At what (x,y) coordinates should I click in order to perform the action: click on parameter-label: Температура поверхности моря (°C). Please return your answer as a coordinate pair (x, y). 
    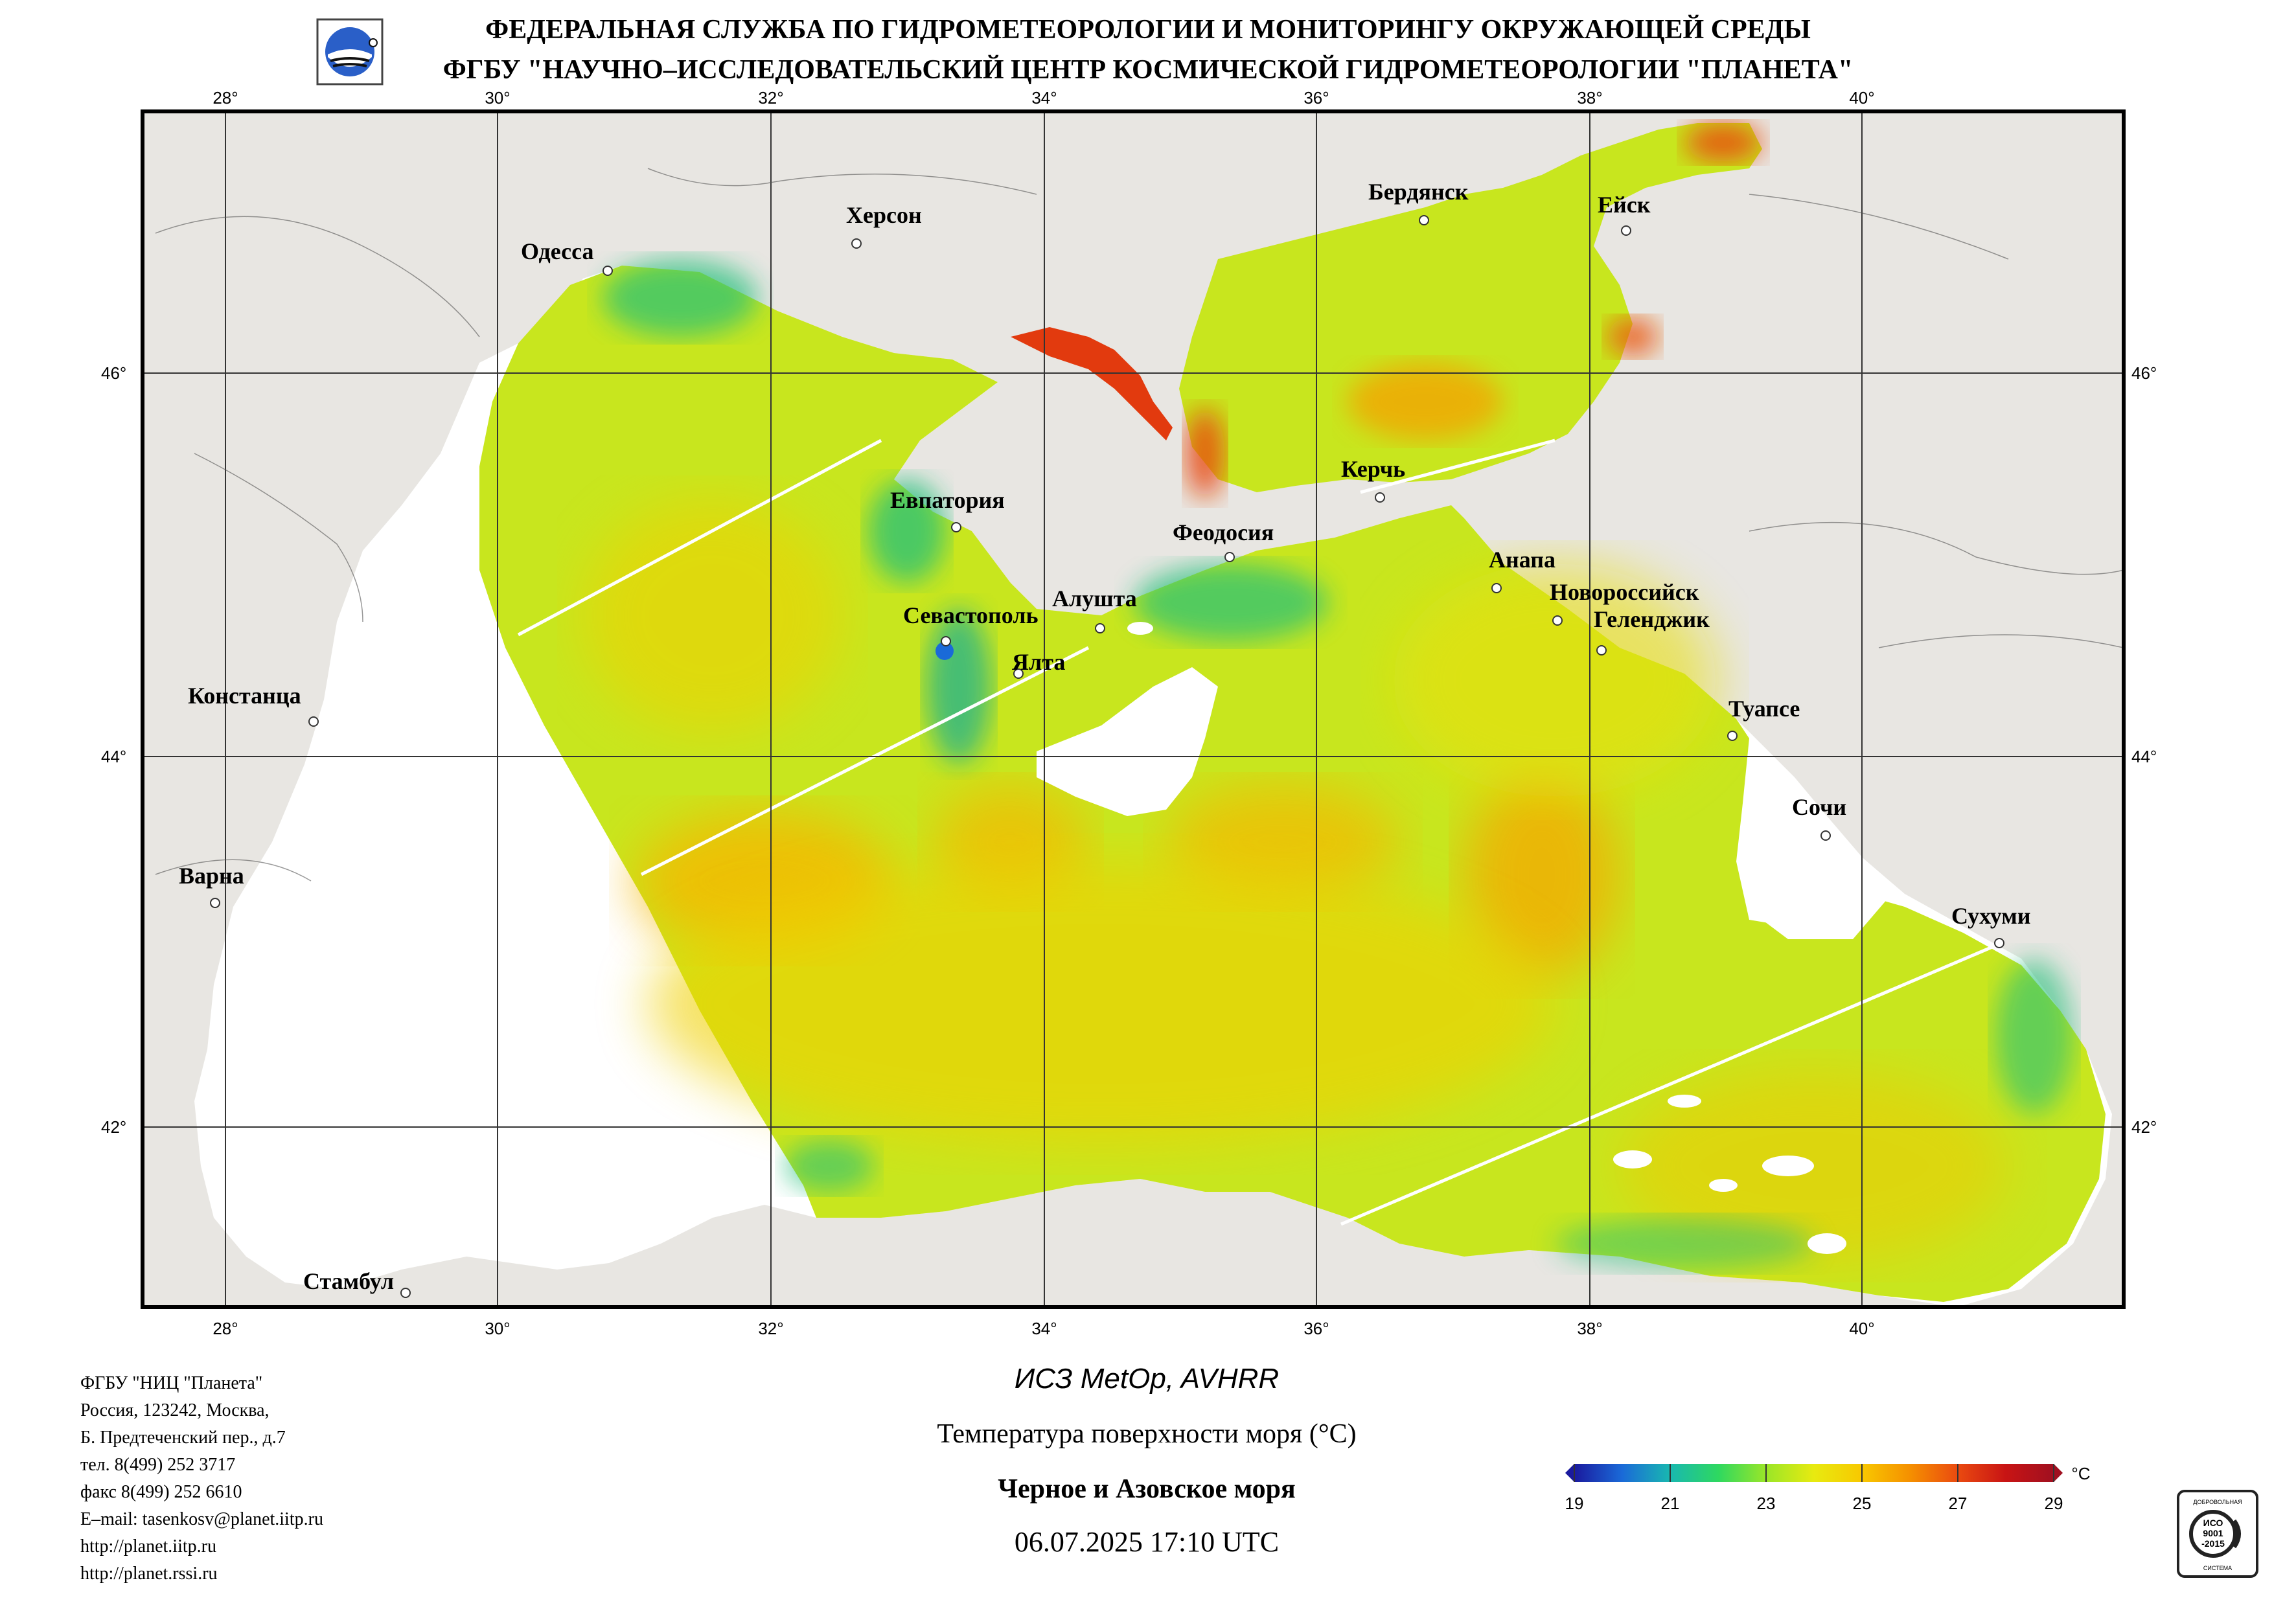
    Looking at the image, I should click on (1147, 1434).